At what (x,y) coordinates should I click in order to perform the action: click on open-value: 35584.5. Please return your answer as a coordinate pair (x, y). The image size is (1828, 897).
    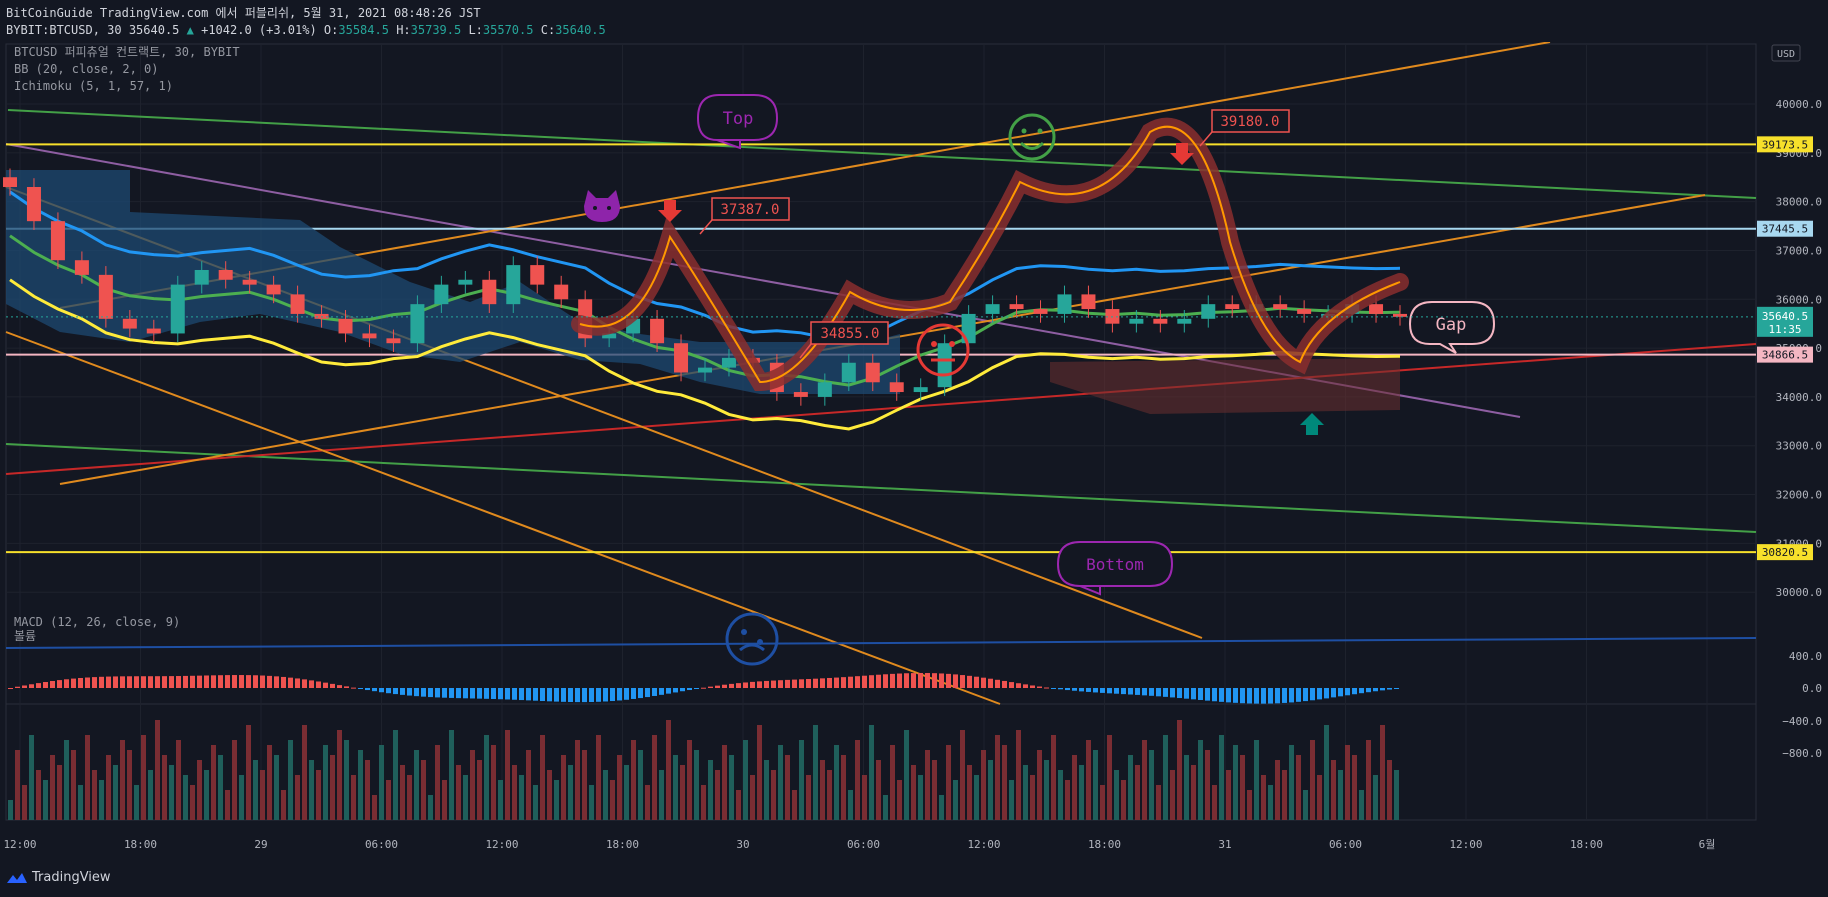
    Looking at the image, I should click on (363, 30).